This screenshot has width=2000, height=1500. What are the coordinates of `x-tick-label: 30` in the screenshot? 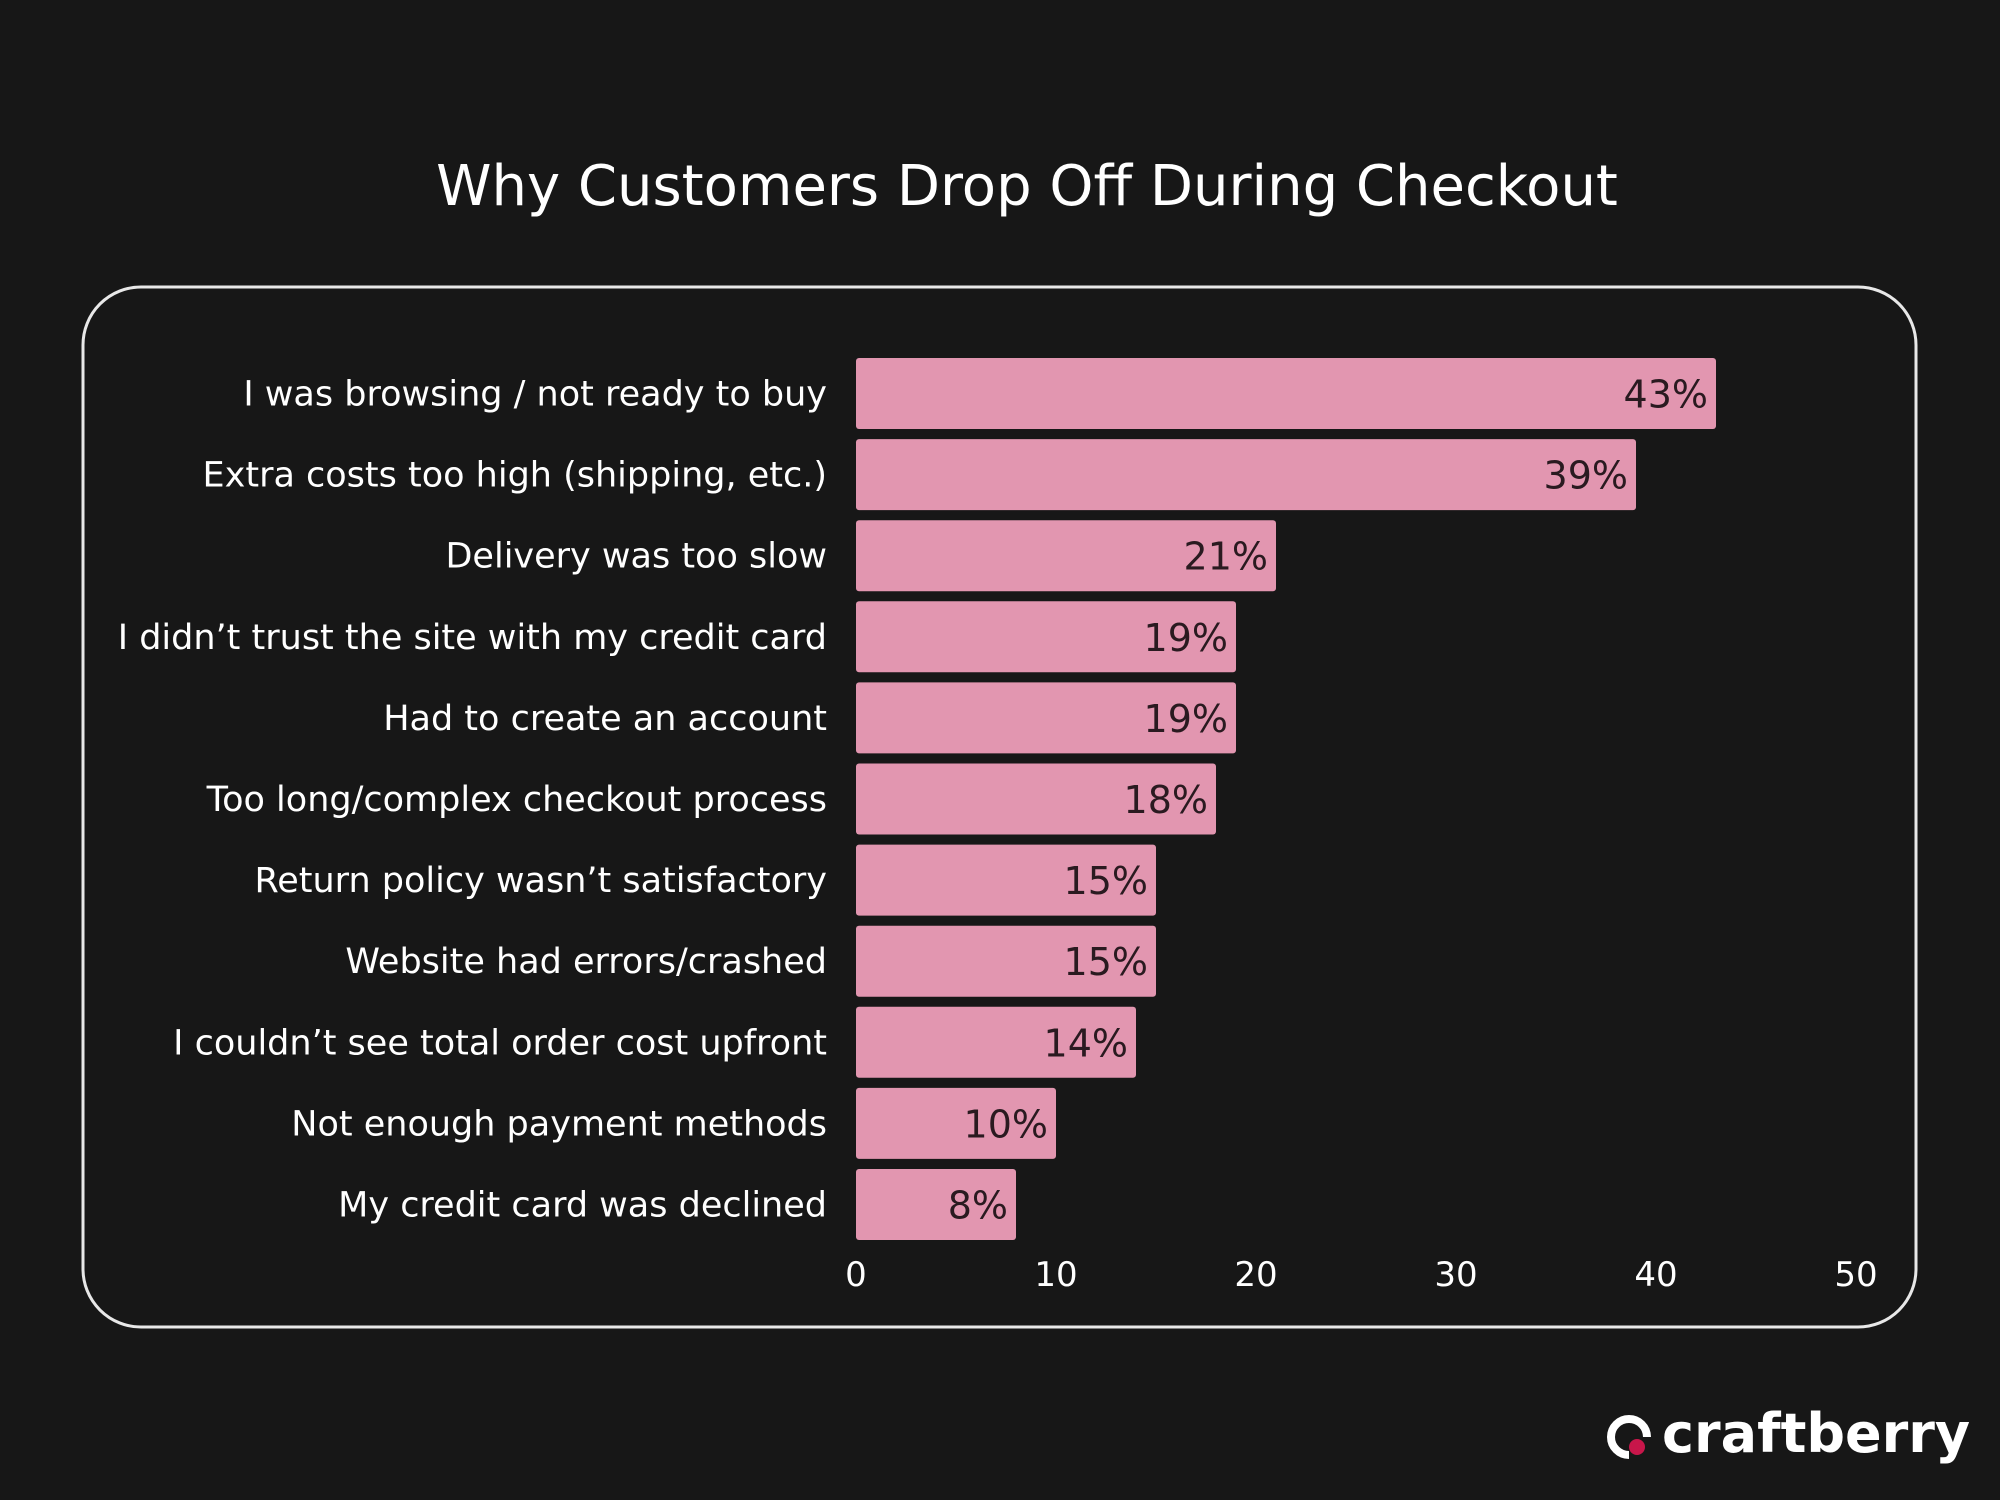 It's located at (1455, 1275).